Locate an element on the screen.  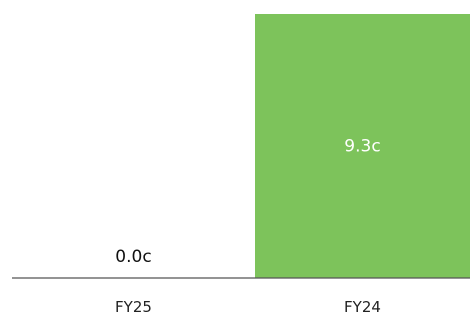
x-tick-labels: FY25 FY24 is located at coordinates (248, 307).